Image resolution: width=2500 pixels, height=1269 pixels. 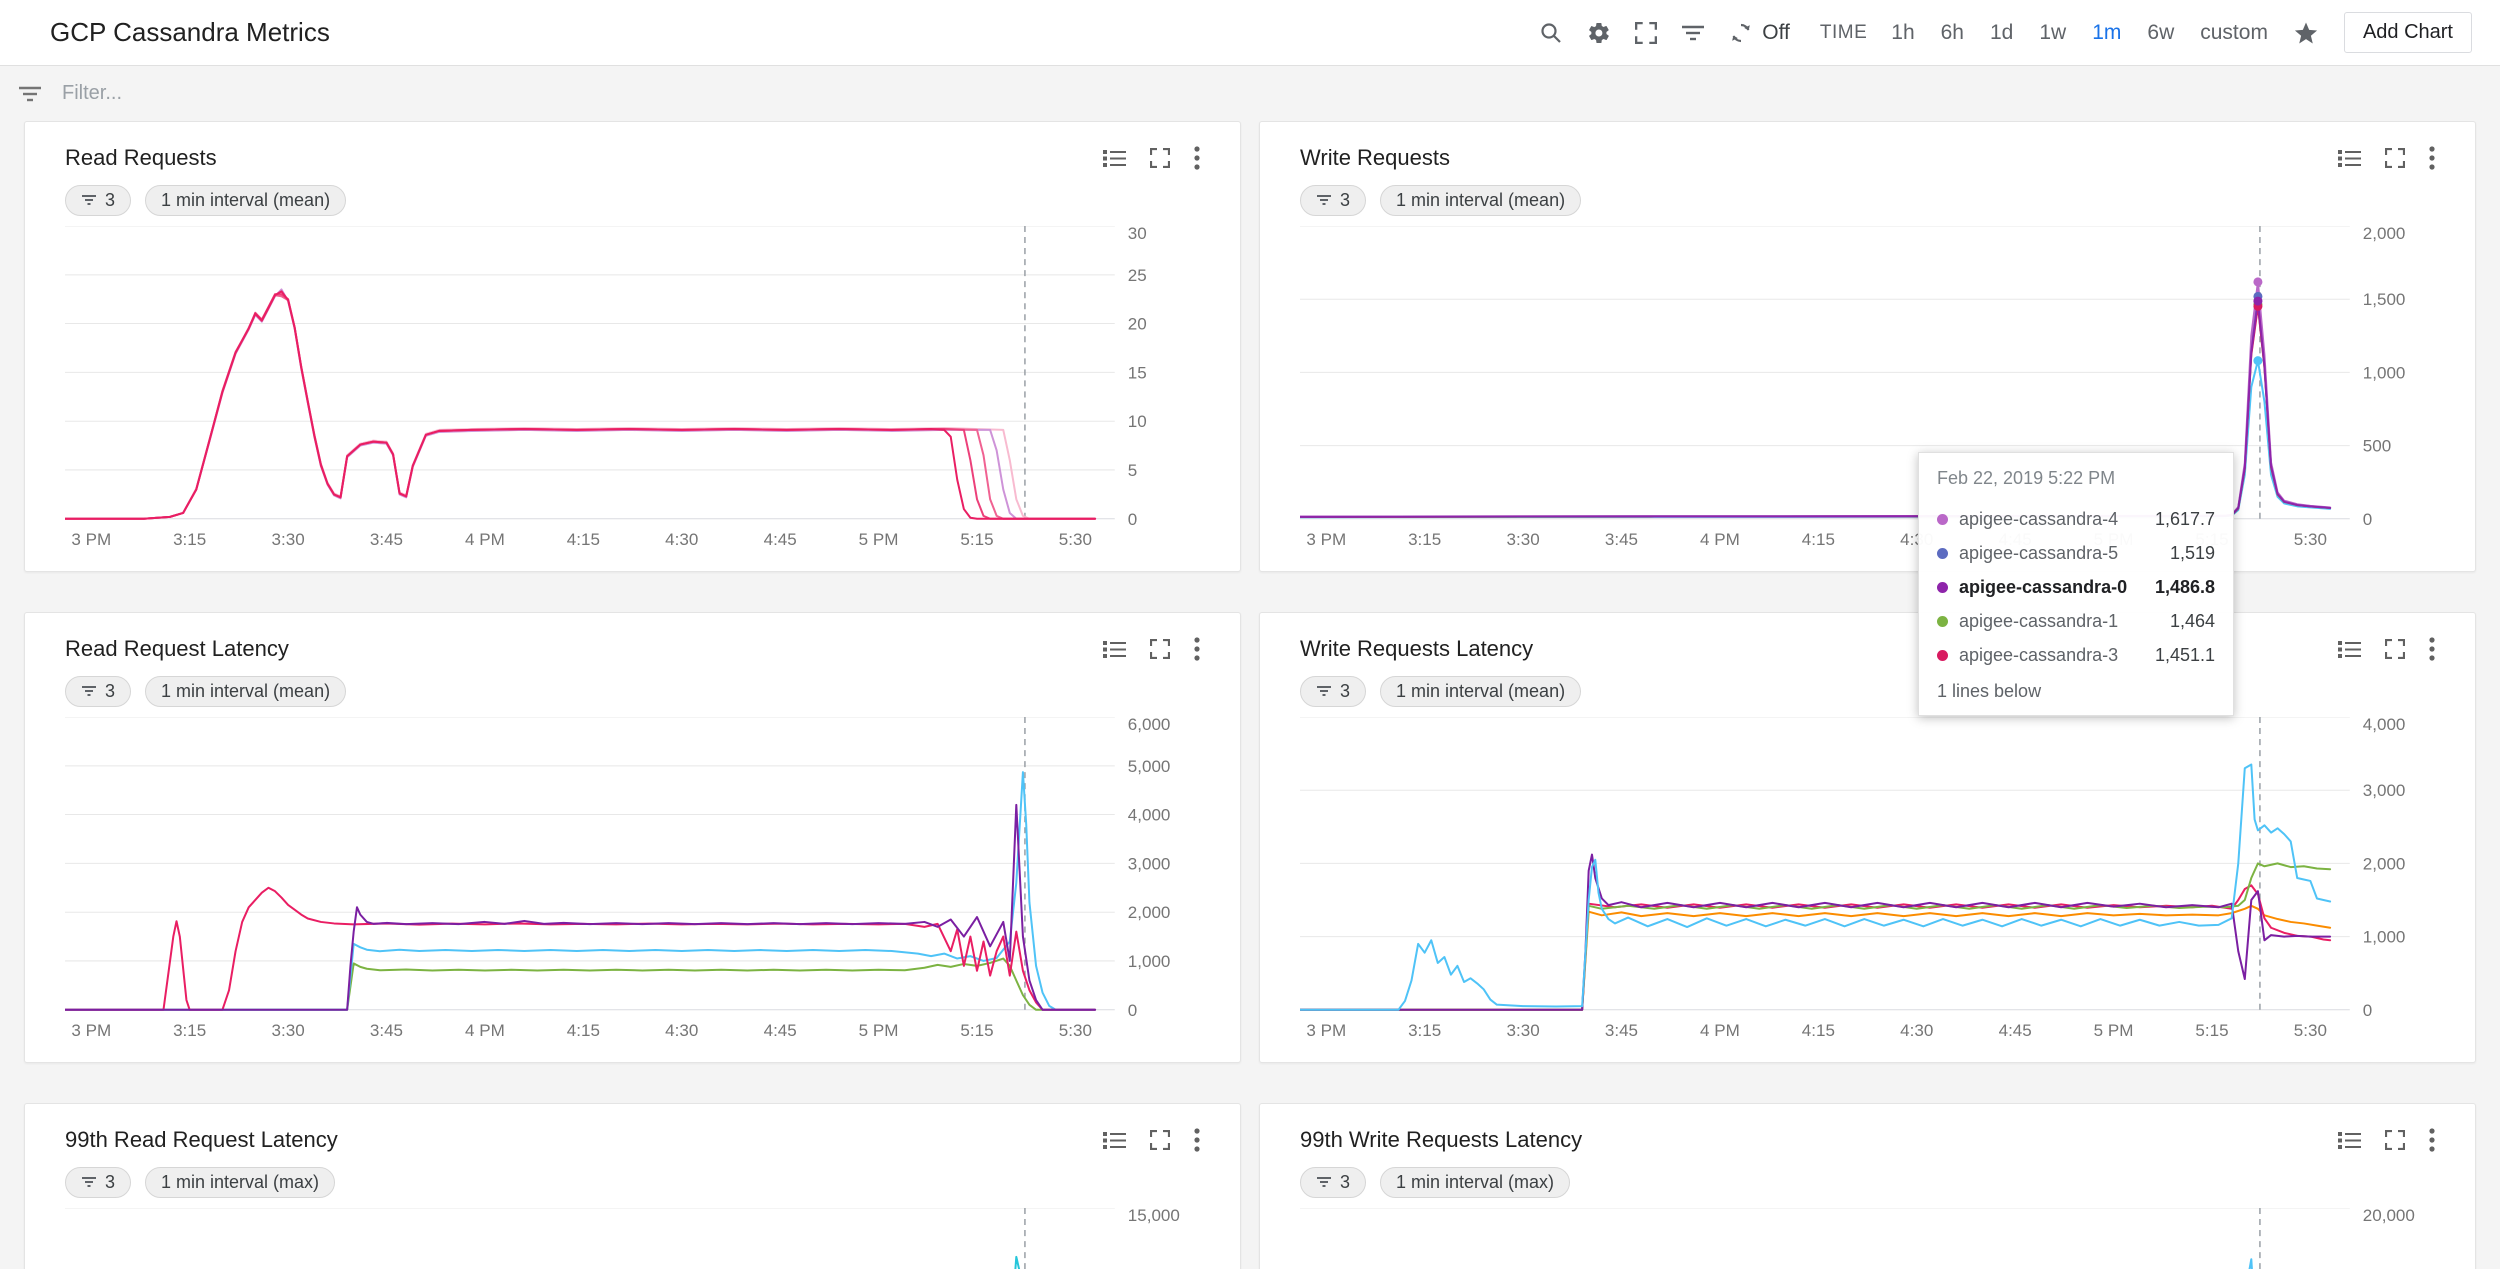 I want to click on search-icon, so click(x=1551, y=33).